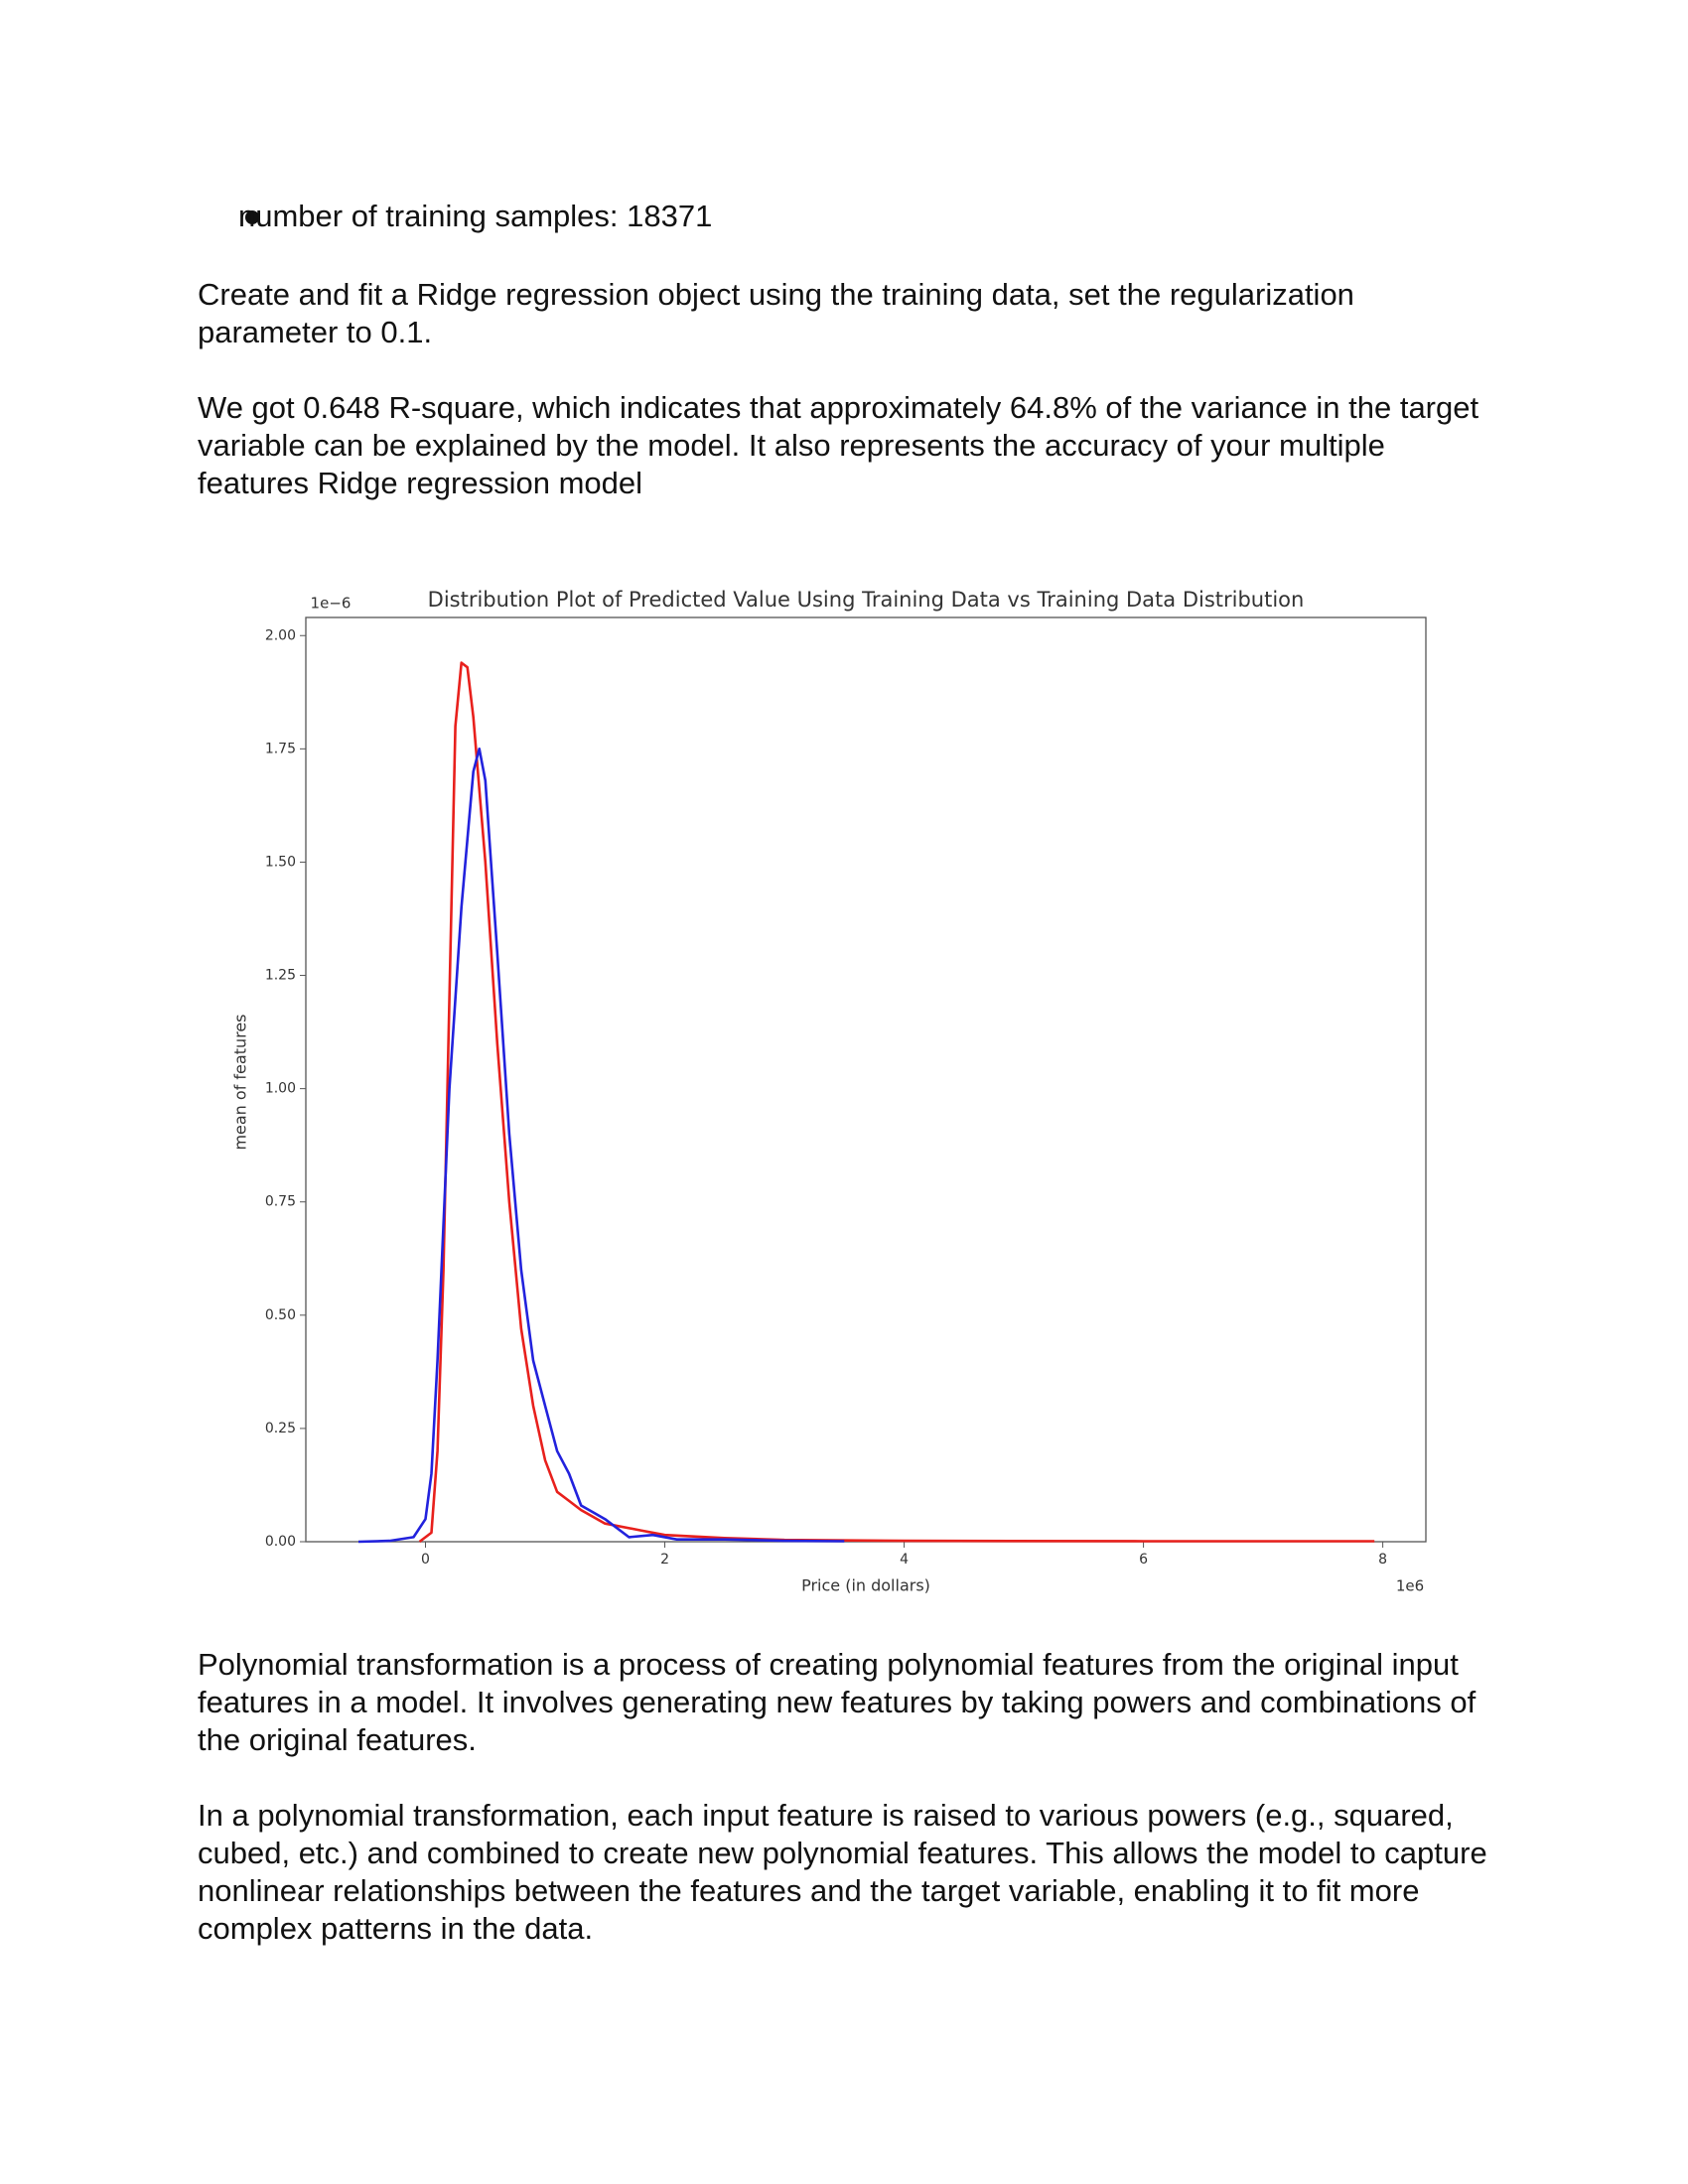  What do you see at coordinates (1382, 1560) in the screenshot?
I see `x-tick-label: 8` at bounding box center [1382, 1560].